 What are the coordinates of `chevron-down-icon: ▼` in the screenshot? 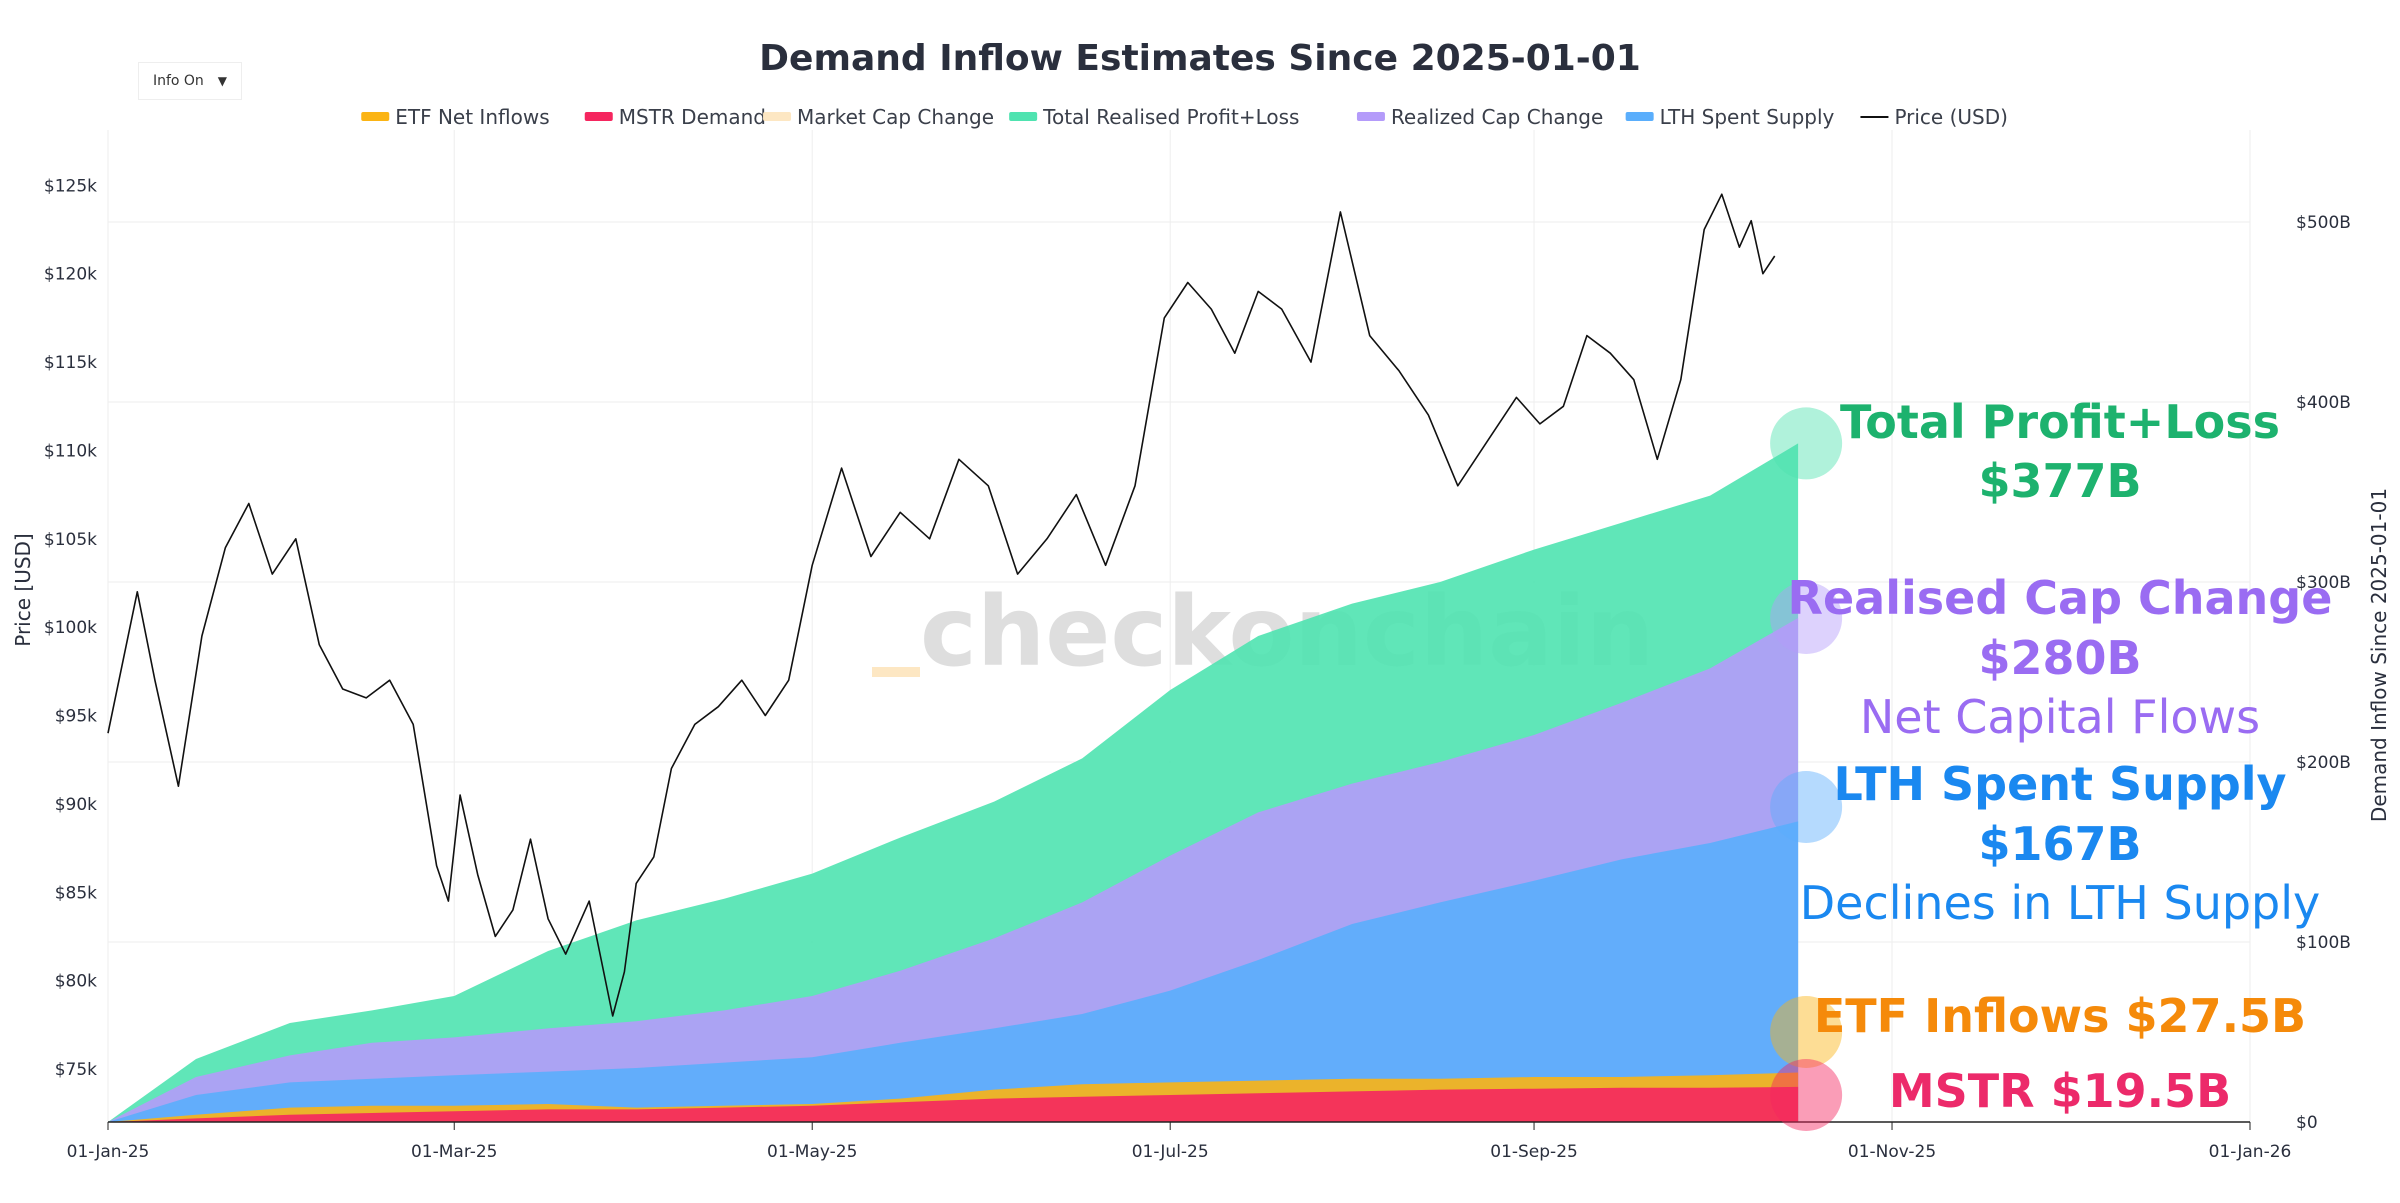 It's located at (222, 81).